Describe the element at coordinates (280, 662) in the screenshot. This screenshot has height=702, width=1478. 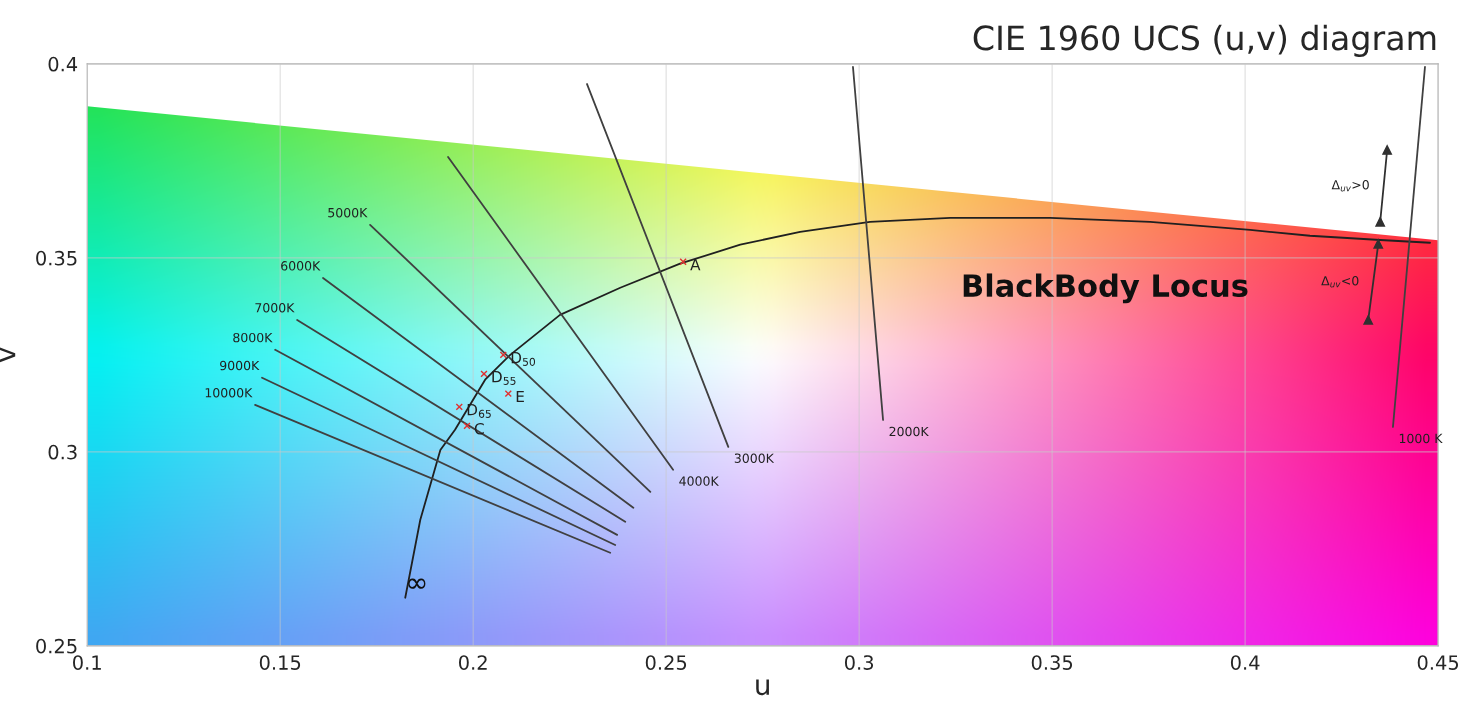
I see `x-tick-label: 0.15` at that location.